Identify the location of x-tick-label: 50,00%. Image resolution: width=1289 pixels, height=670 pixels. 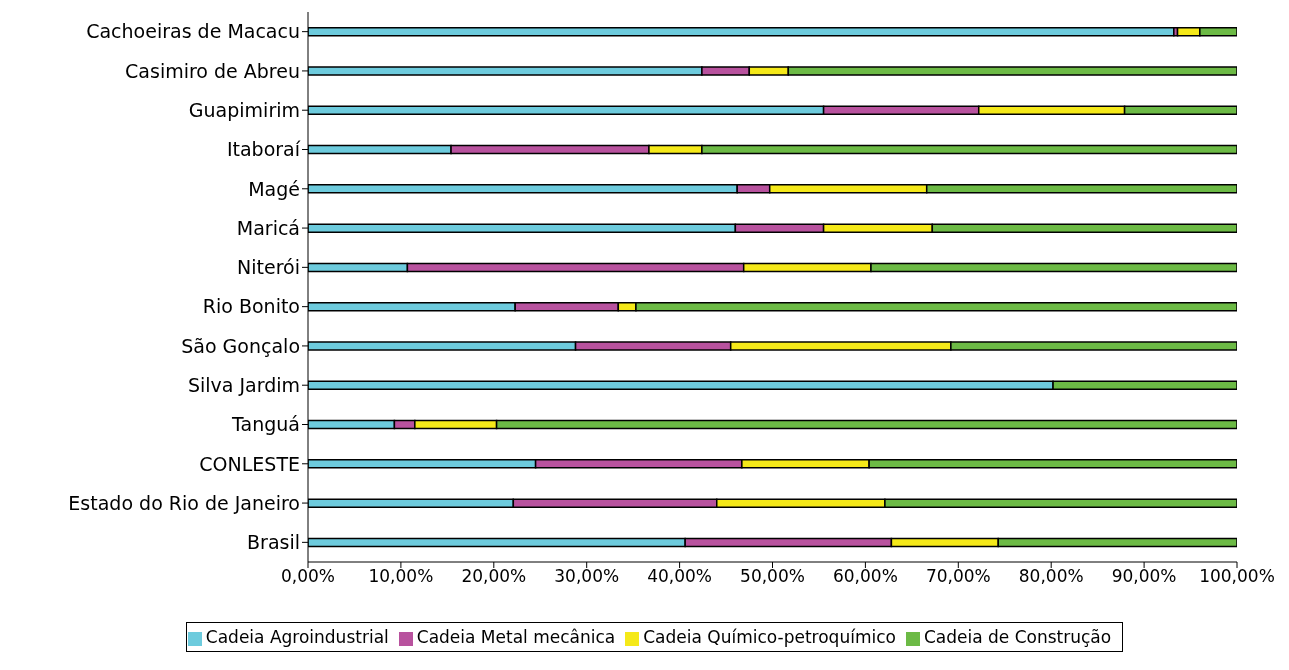
(772, 576).